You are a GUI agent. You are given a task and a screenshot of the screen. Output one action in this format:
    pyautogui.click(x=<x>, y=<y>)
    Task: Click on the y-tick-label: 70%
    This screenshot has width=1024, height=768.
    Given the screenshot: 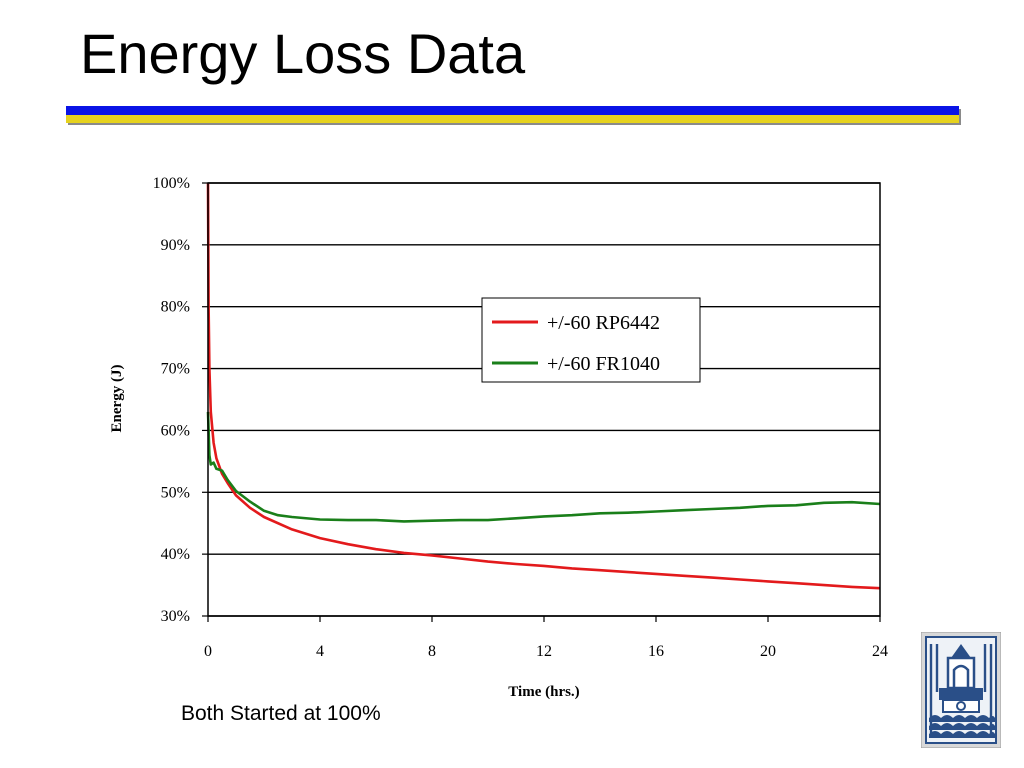 What is the action you would take?
    pyautogui.click(x=175, y=369)
    